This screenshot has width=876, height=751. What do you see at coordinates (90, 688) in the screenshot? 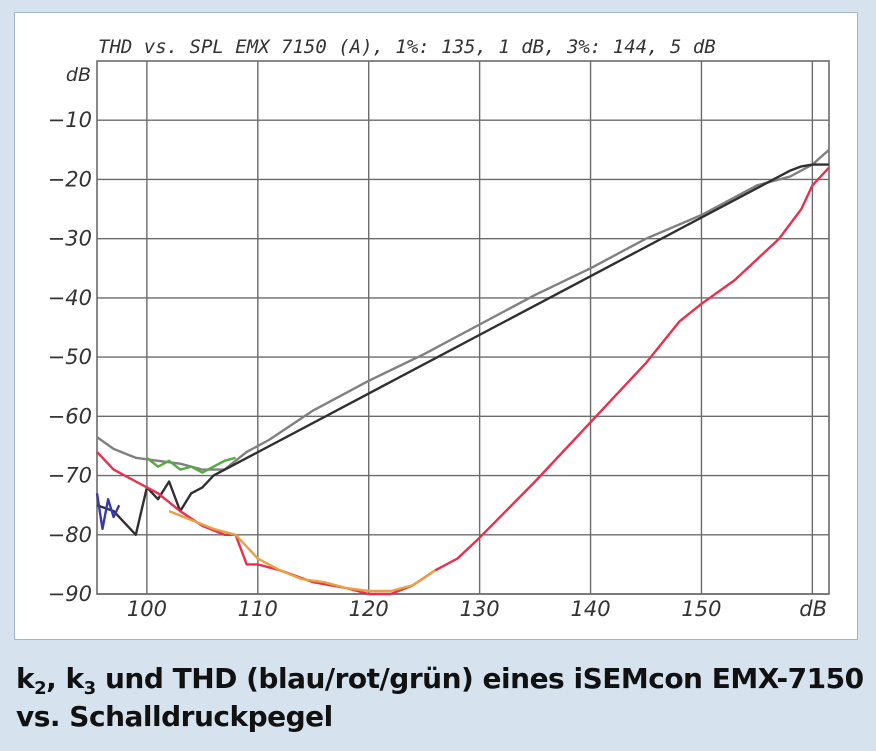
I see `k3-subscript: 3` at bounding box center [90, 688].